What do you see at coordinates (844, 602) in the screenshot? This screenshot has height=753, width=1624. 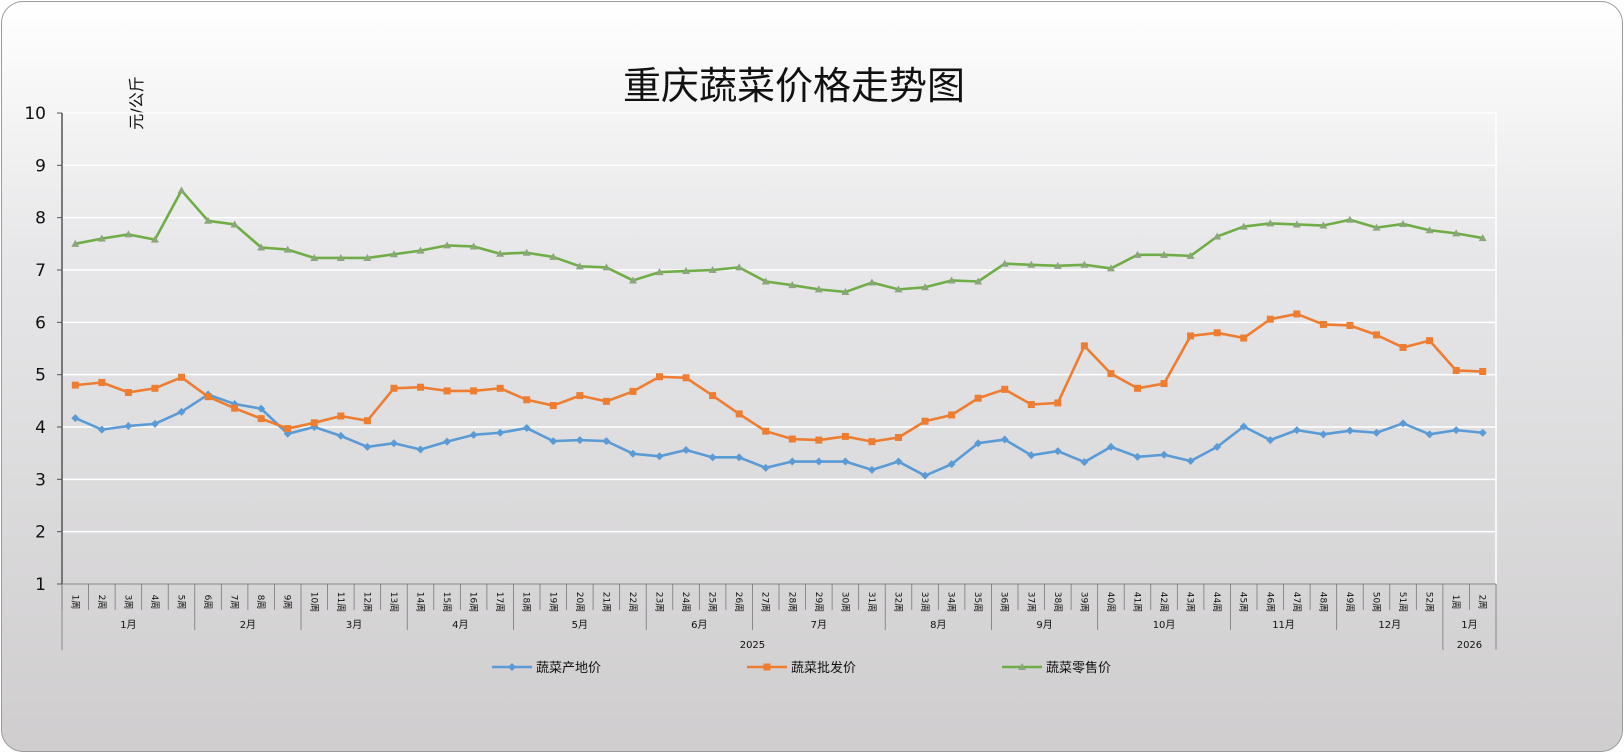 I see `week-label: 30周` at bounding box center [844, 602].